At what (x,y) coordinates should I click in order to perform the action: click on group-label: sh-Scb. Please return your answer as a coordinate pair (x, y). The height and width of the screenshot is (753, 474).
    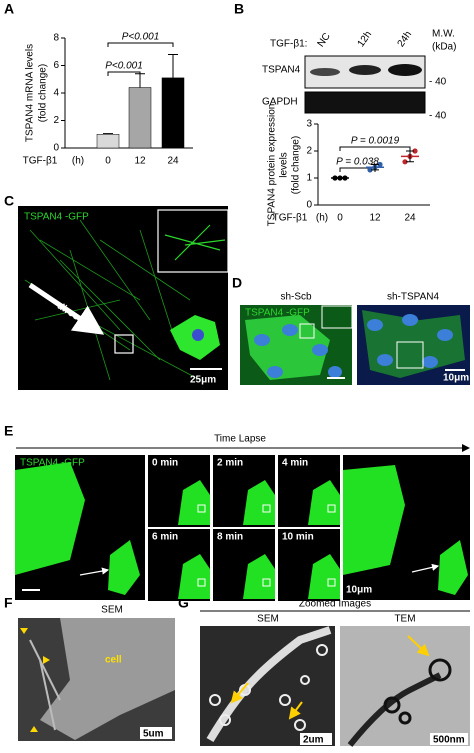
    Looking at the image, I should click on (296, 297).